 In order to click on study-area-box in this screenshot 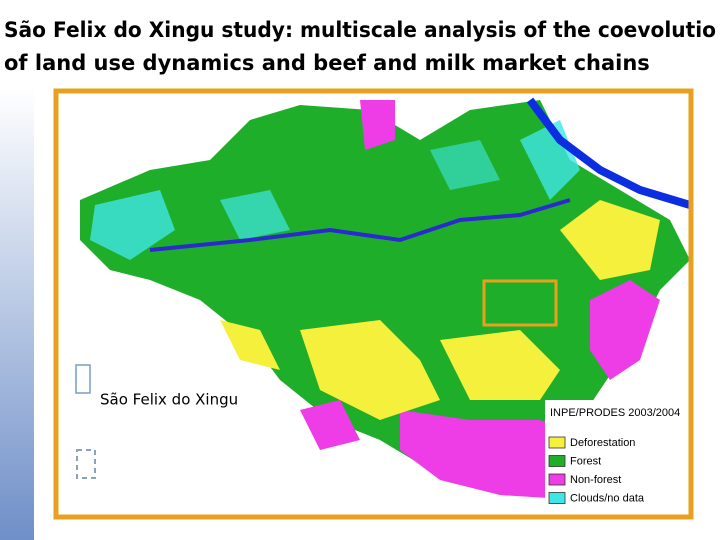, I will do `click(520, 303)`.